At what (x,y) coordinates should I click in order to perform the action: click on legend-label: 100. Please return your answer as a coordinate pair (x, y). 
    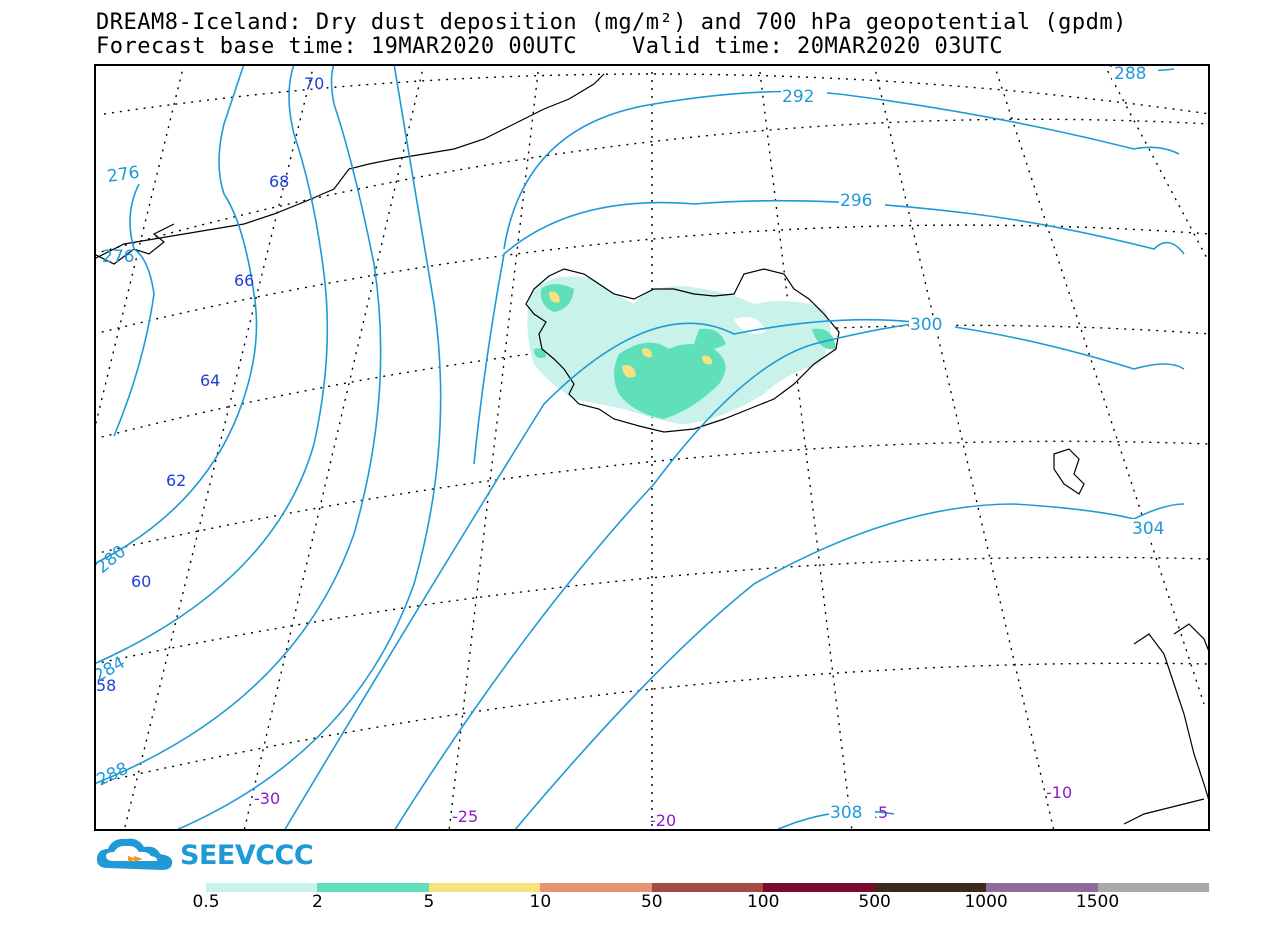
    Looking at the image, I should click on (763, 902).